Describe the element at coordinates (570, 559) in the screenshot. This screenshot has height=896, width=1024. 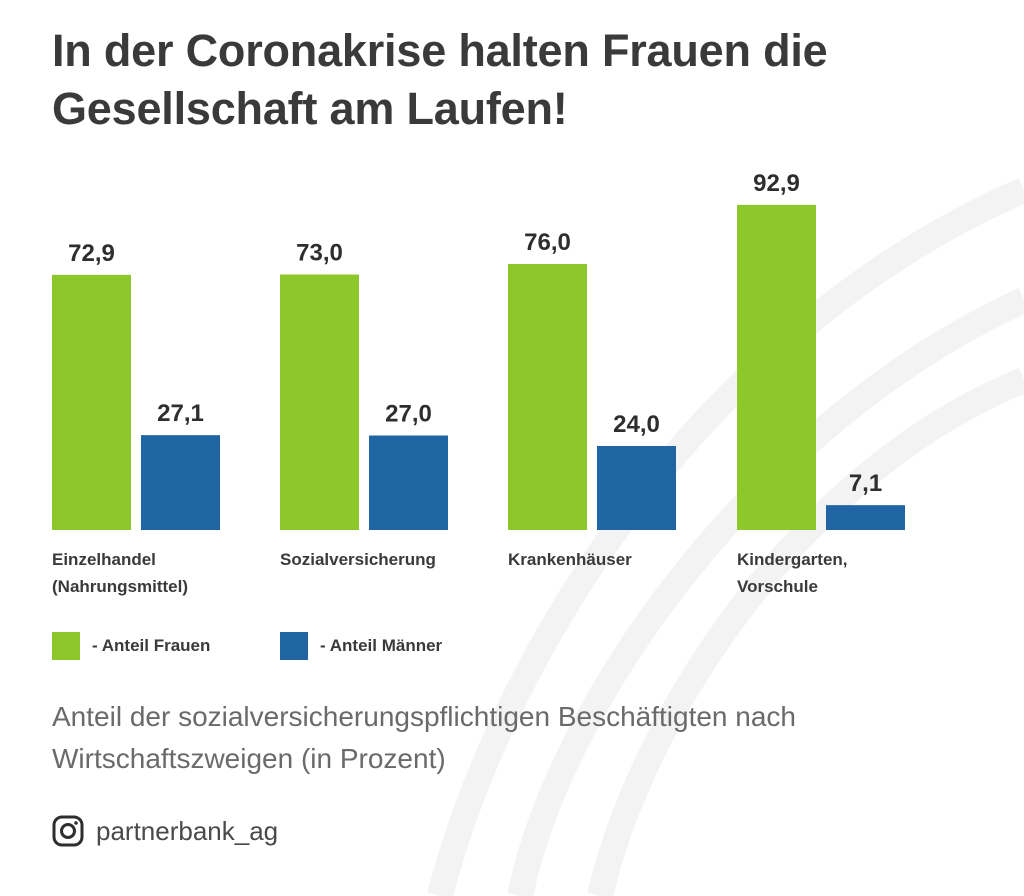
I see `category-label-krankenhaeuser: Krankenhäuser` at that location.